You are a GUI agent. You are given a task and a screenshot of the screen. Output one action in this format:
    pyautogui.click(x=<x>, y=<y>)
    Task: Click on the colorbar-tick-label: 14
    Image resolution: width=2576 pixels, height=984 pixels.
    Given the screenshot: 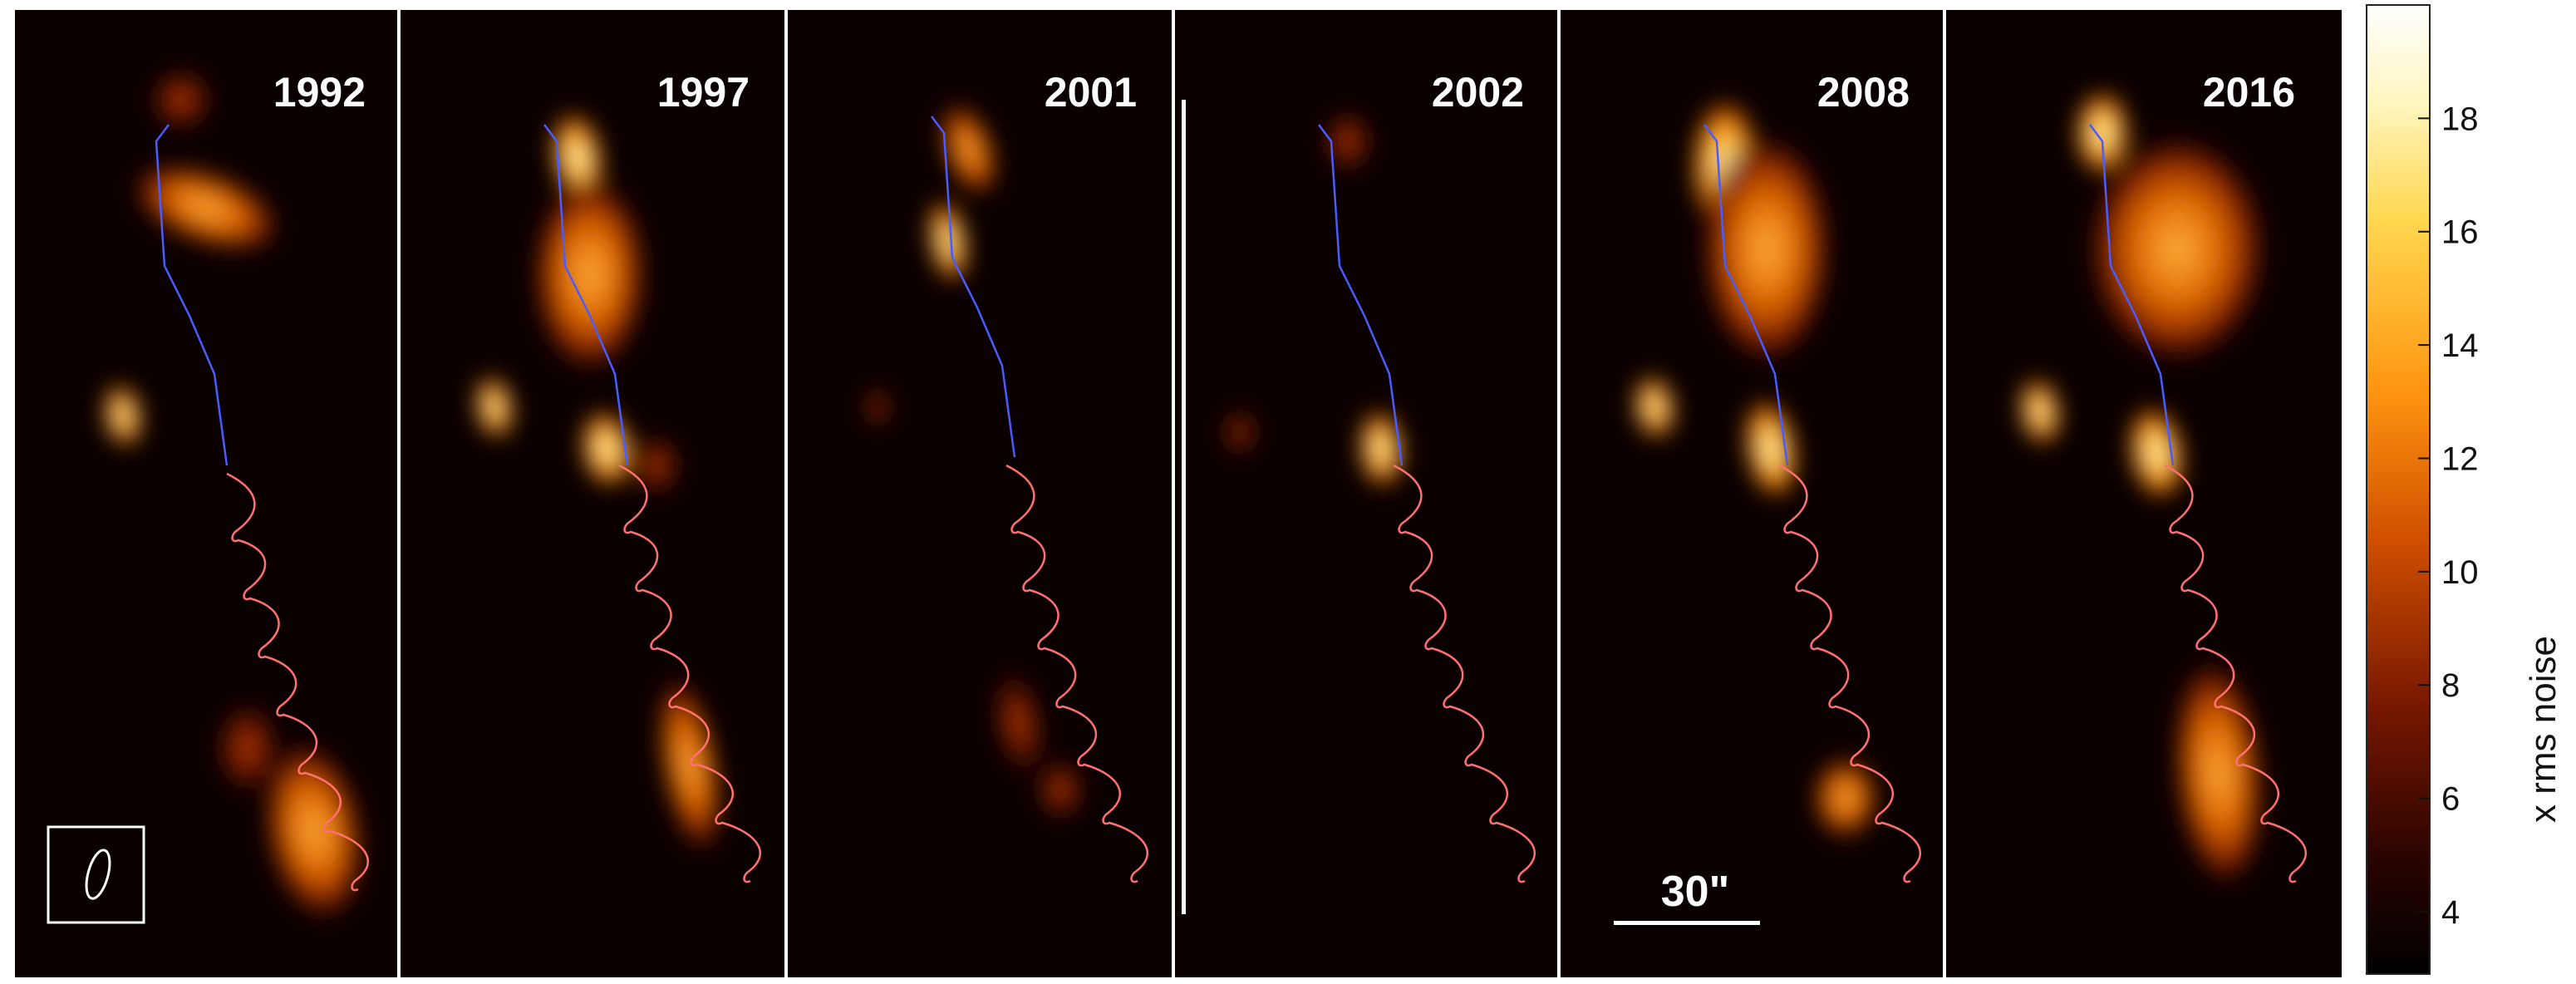 What is the action you would take?
    pyautogui.click(x=2460, y=345)
    